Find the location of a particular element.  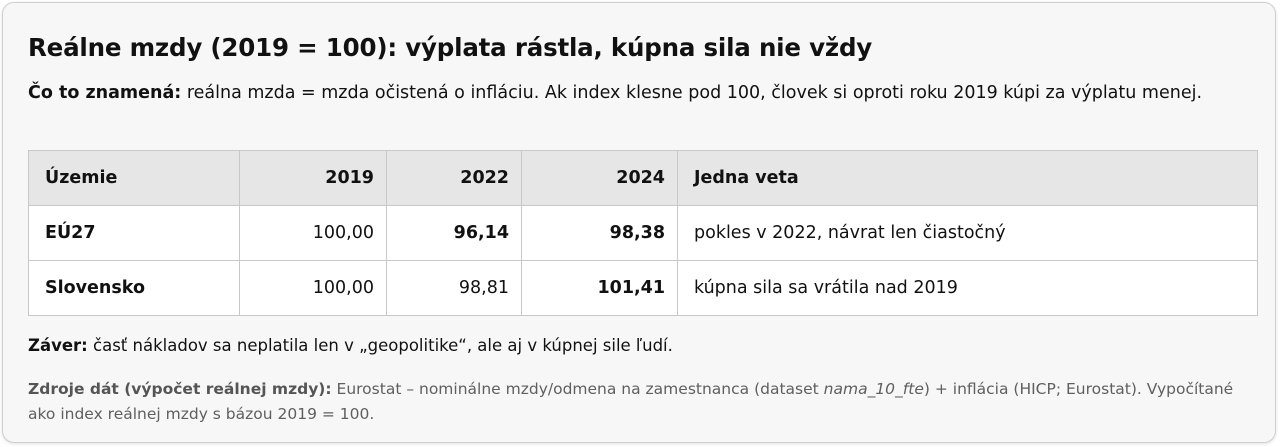

cell-2024: 98,38 is located at coordinates (599, 233).